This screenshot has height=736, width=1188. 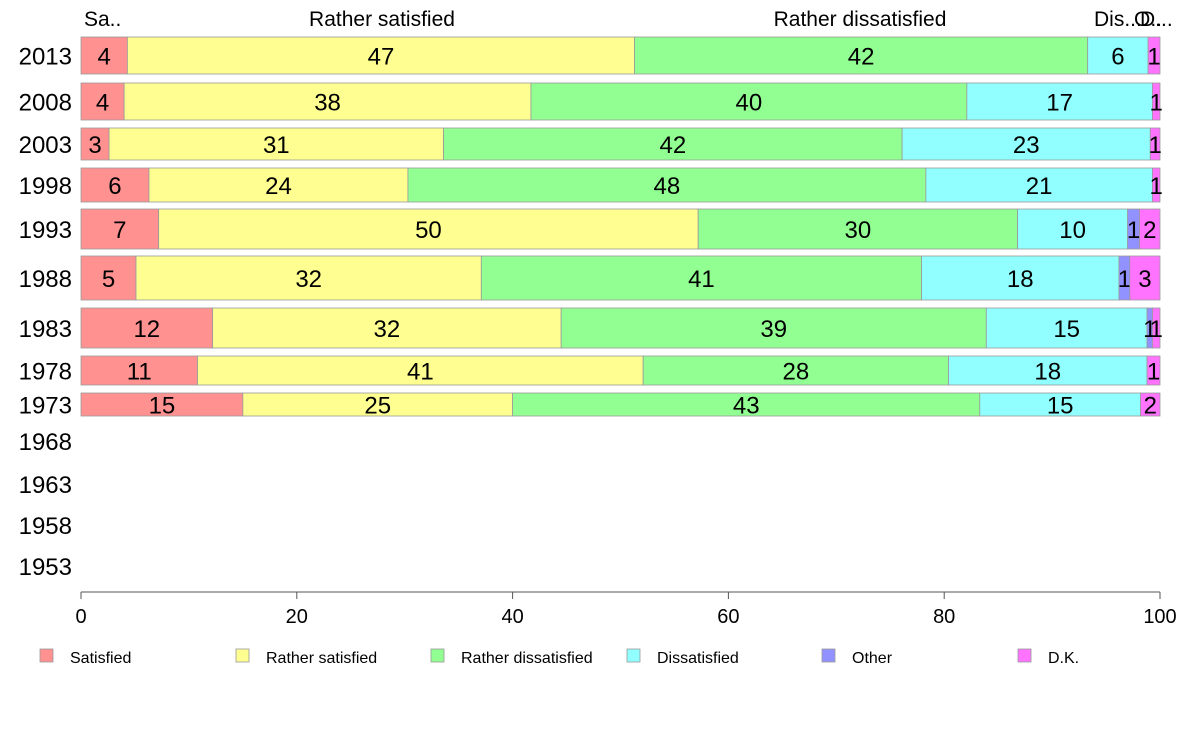 What do you see at coordinates (297, 617) in the screenshot?
I see `x-tick-label: 20` at bounding box center [297, 617].